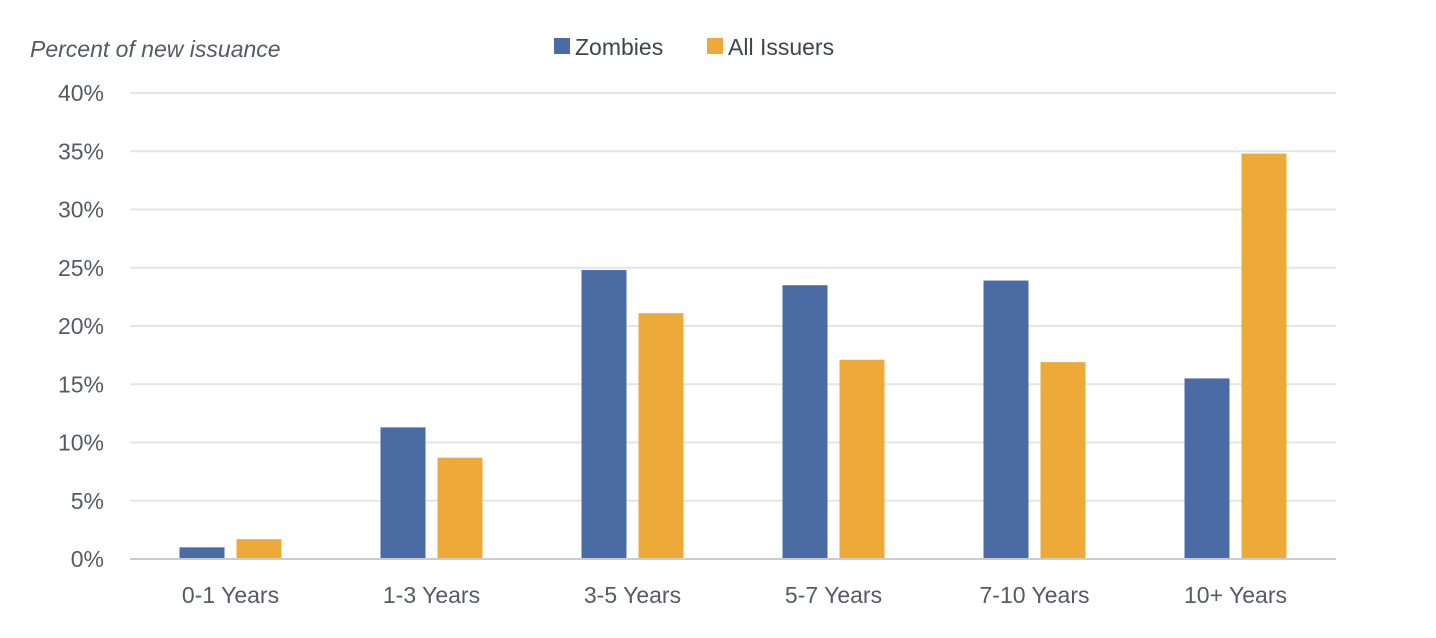 Image resolution: width=1436 pixels, height=638 pixels. I want to click on y-tick-label: 10%, so click(81, 443).